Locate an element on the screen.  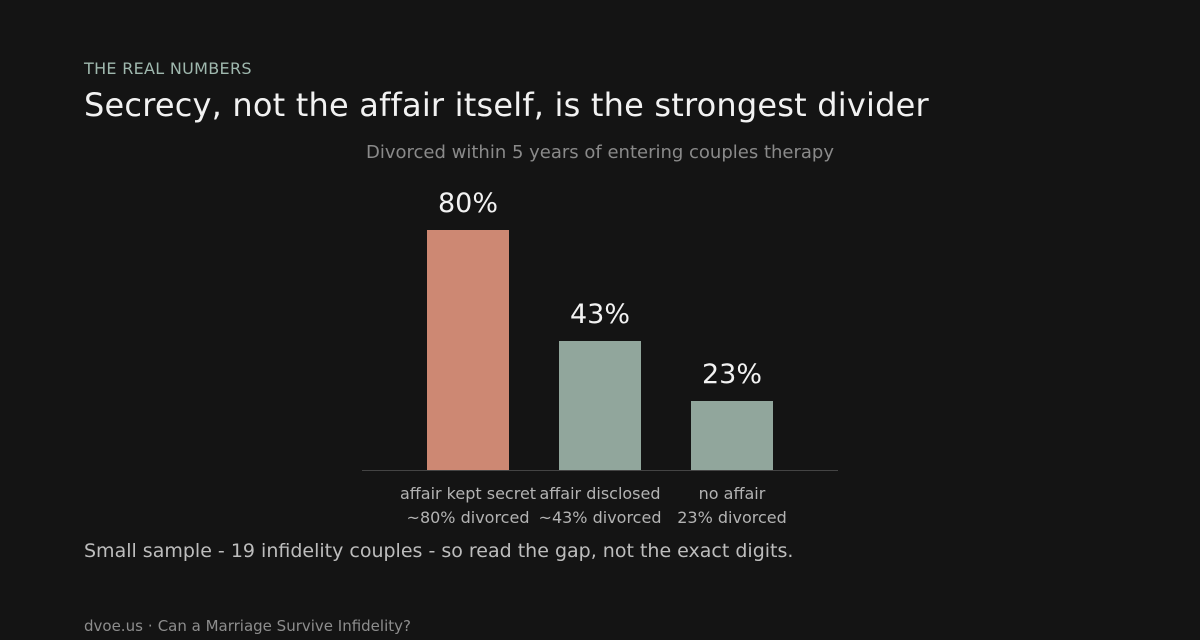
eyebrow-label: THE REAL NUMBERS is located at coordinates (168, 68).